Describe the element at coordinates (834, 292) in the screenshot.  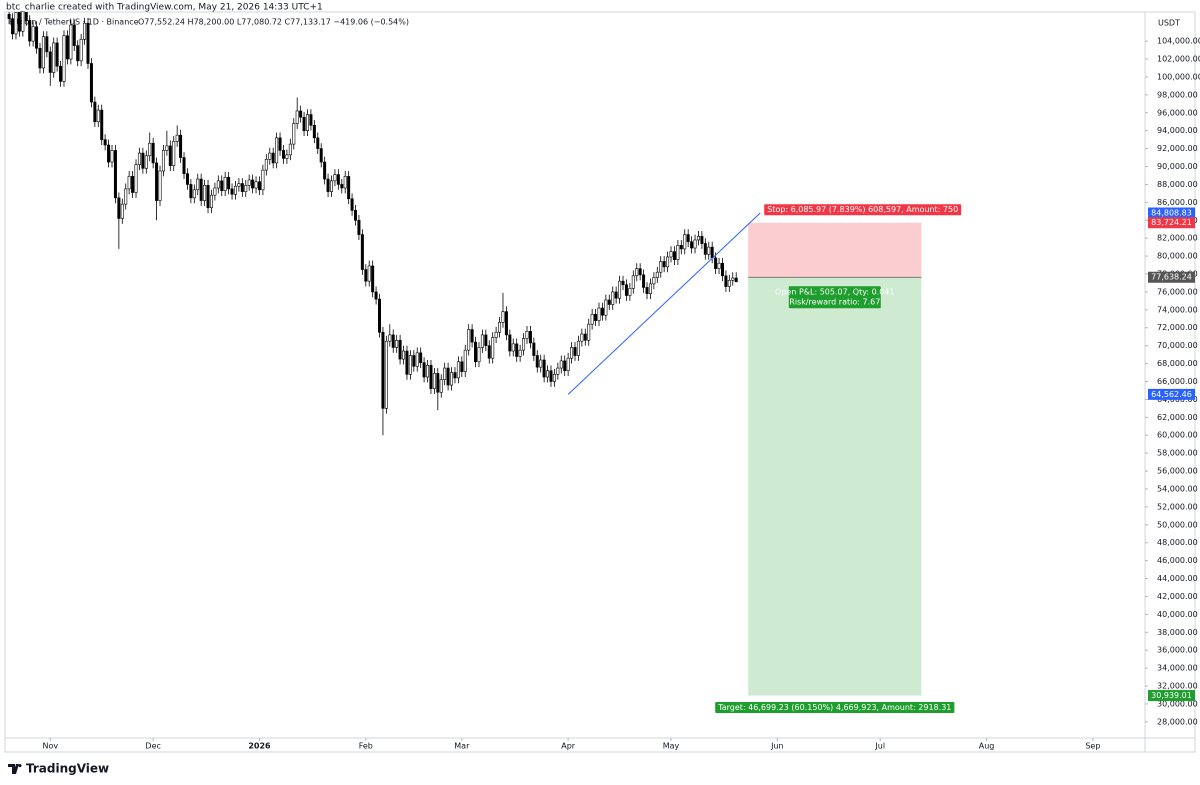
I see `pnl-label: Open P&L: 505.07, Qty: 0.041` at that location.